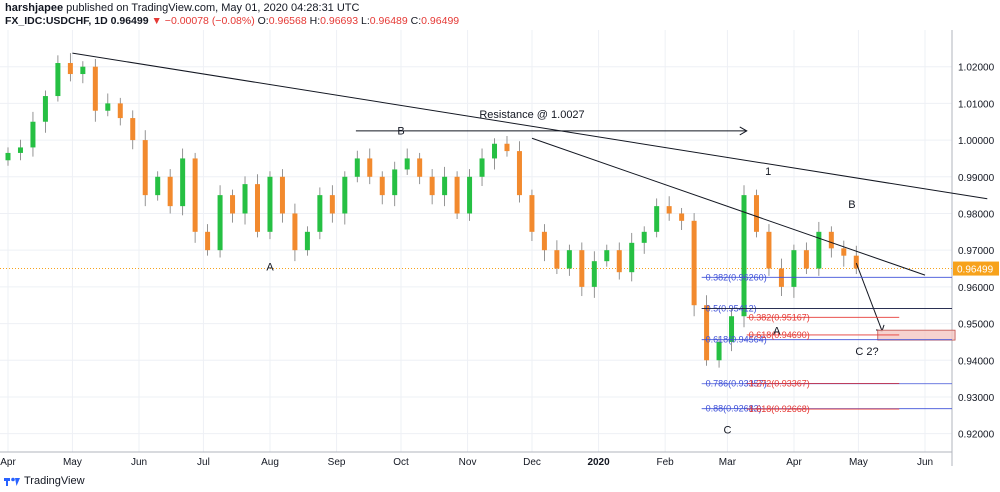 Image resolution: width=1000 pixels, height=492 pixels. What do you see at coordinates (34, 8) in the screenshot?
I see `author-name: harshjapee` at bounding box center [34, 8].